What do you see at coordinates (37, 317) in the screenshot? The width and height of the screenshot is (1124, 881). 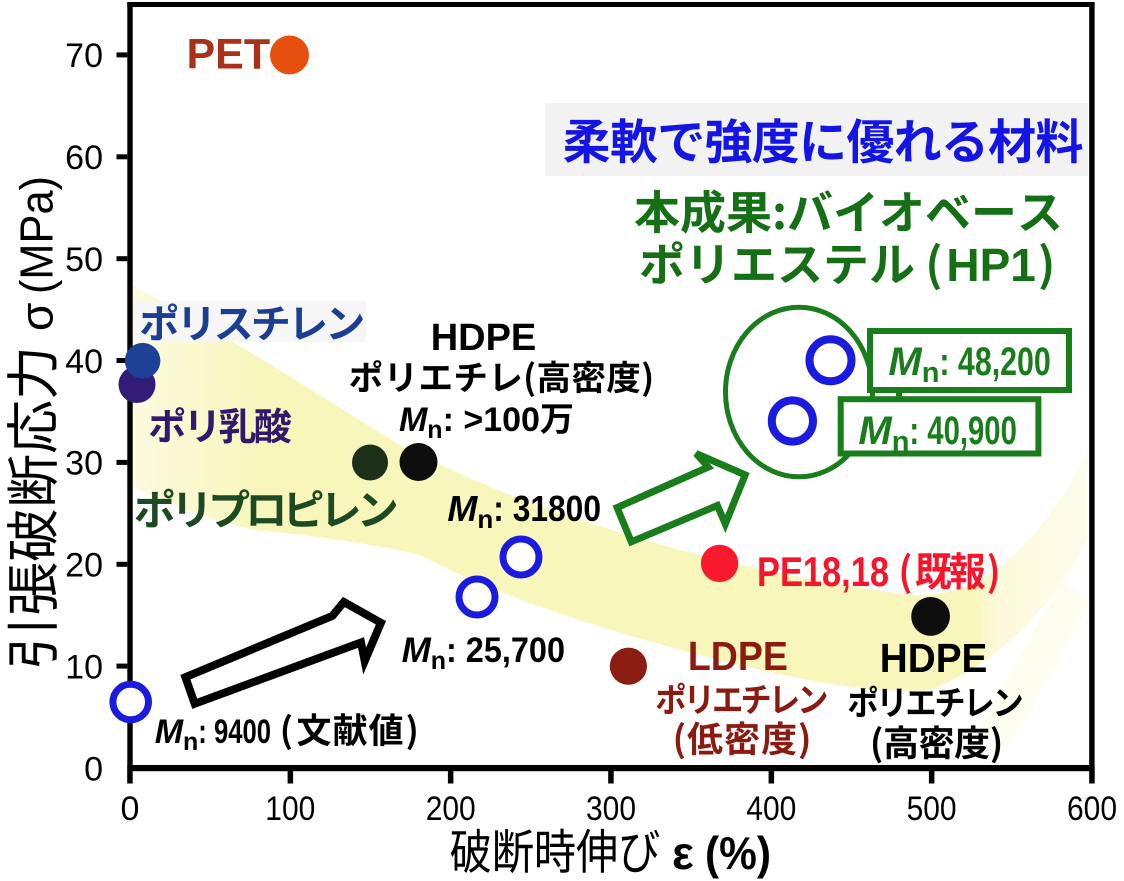 I see `svg-text: σ` at bounding box center [37, 317].